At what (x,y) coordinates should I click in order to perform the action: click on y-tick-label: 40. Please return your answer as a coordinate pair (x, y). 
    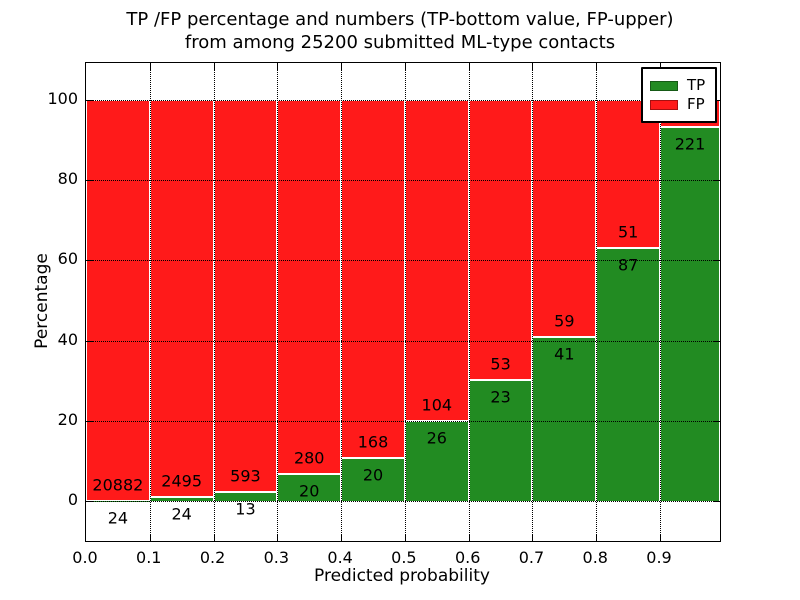
    Looking at the image, I should click on (67, 339).